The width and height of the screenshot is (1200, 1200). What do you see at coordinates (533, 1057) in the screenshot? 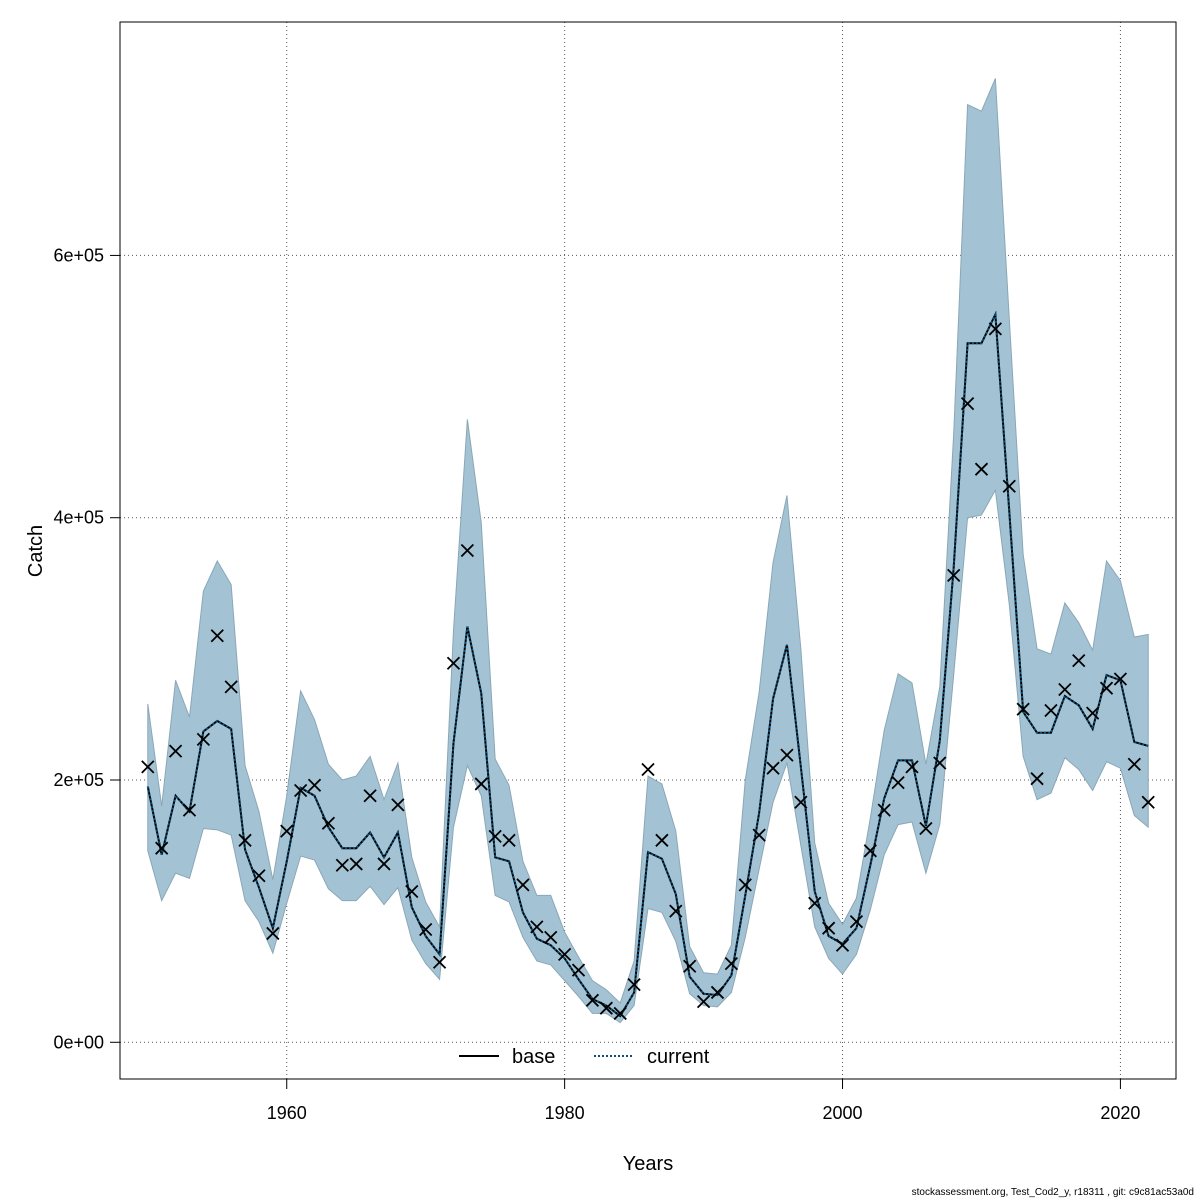
I see `legend-base-label: base` at bounding box center [533, 1057].